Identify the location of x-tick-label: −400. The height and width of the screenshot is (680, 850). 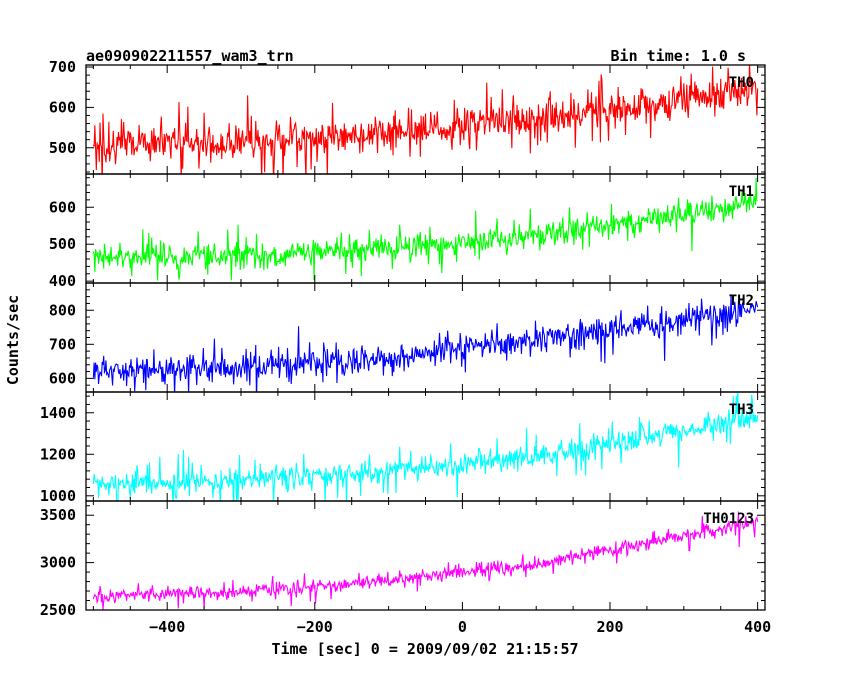
(167, 627).